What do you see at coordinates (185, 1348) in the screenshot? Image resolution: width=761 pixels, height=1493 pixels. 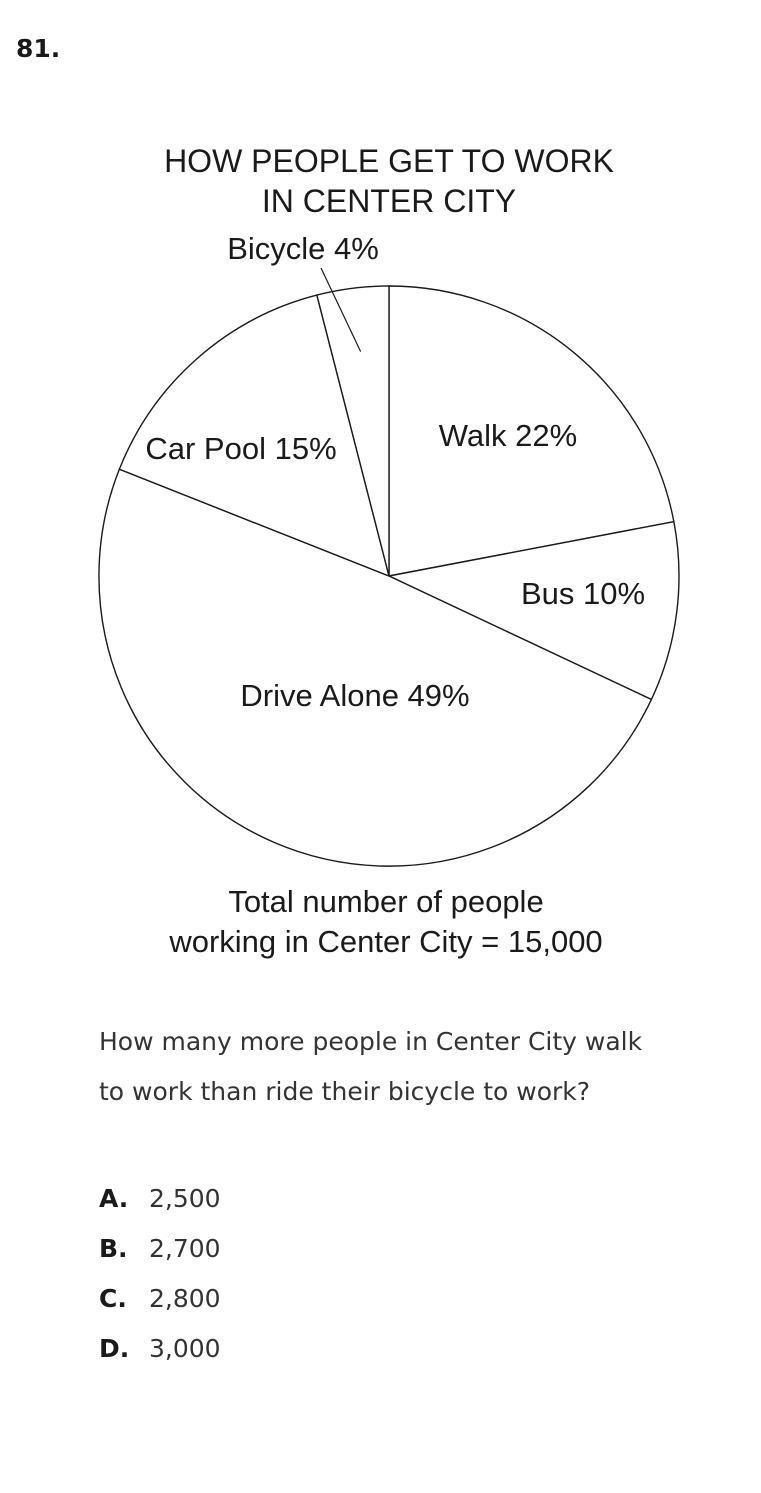 I see `choice-value: 3,000` at bounding box center [185, 1348].